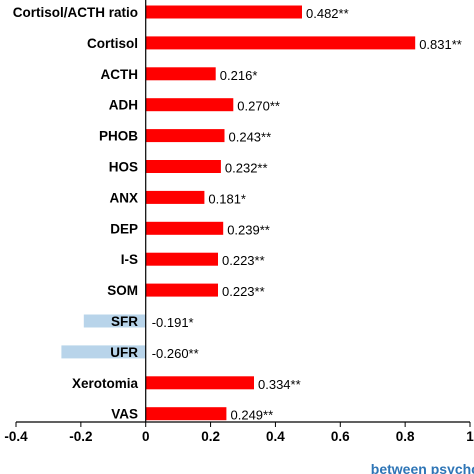 This screenshot has width=474, height=474. What do you see at coordinates (275, 436) in the screenshot?
I see `x-tick-label: 0.4` at bounding box center [275, 436].